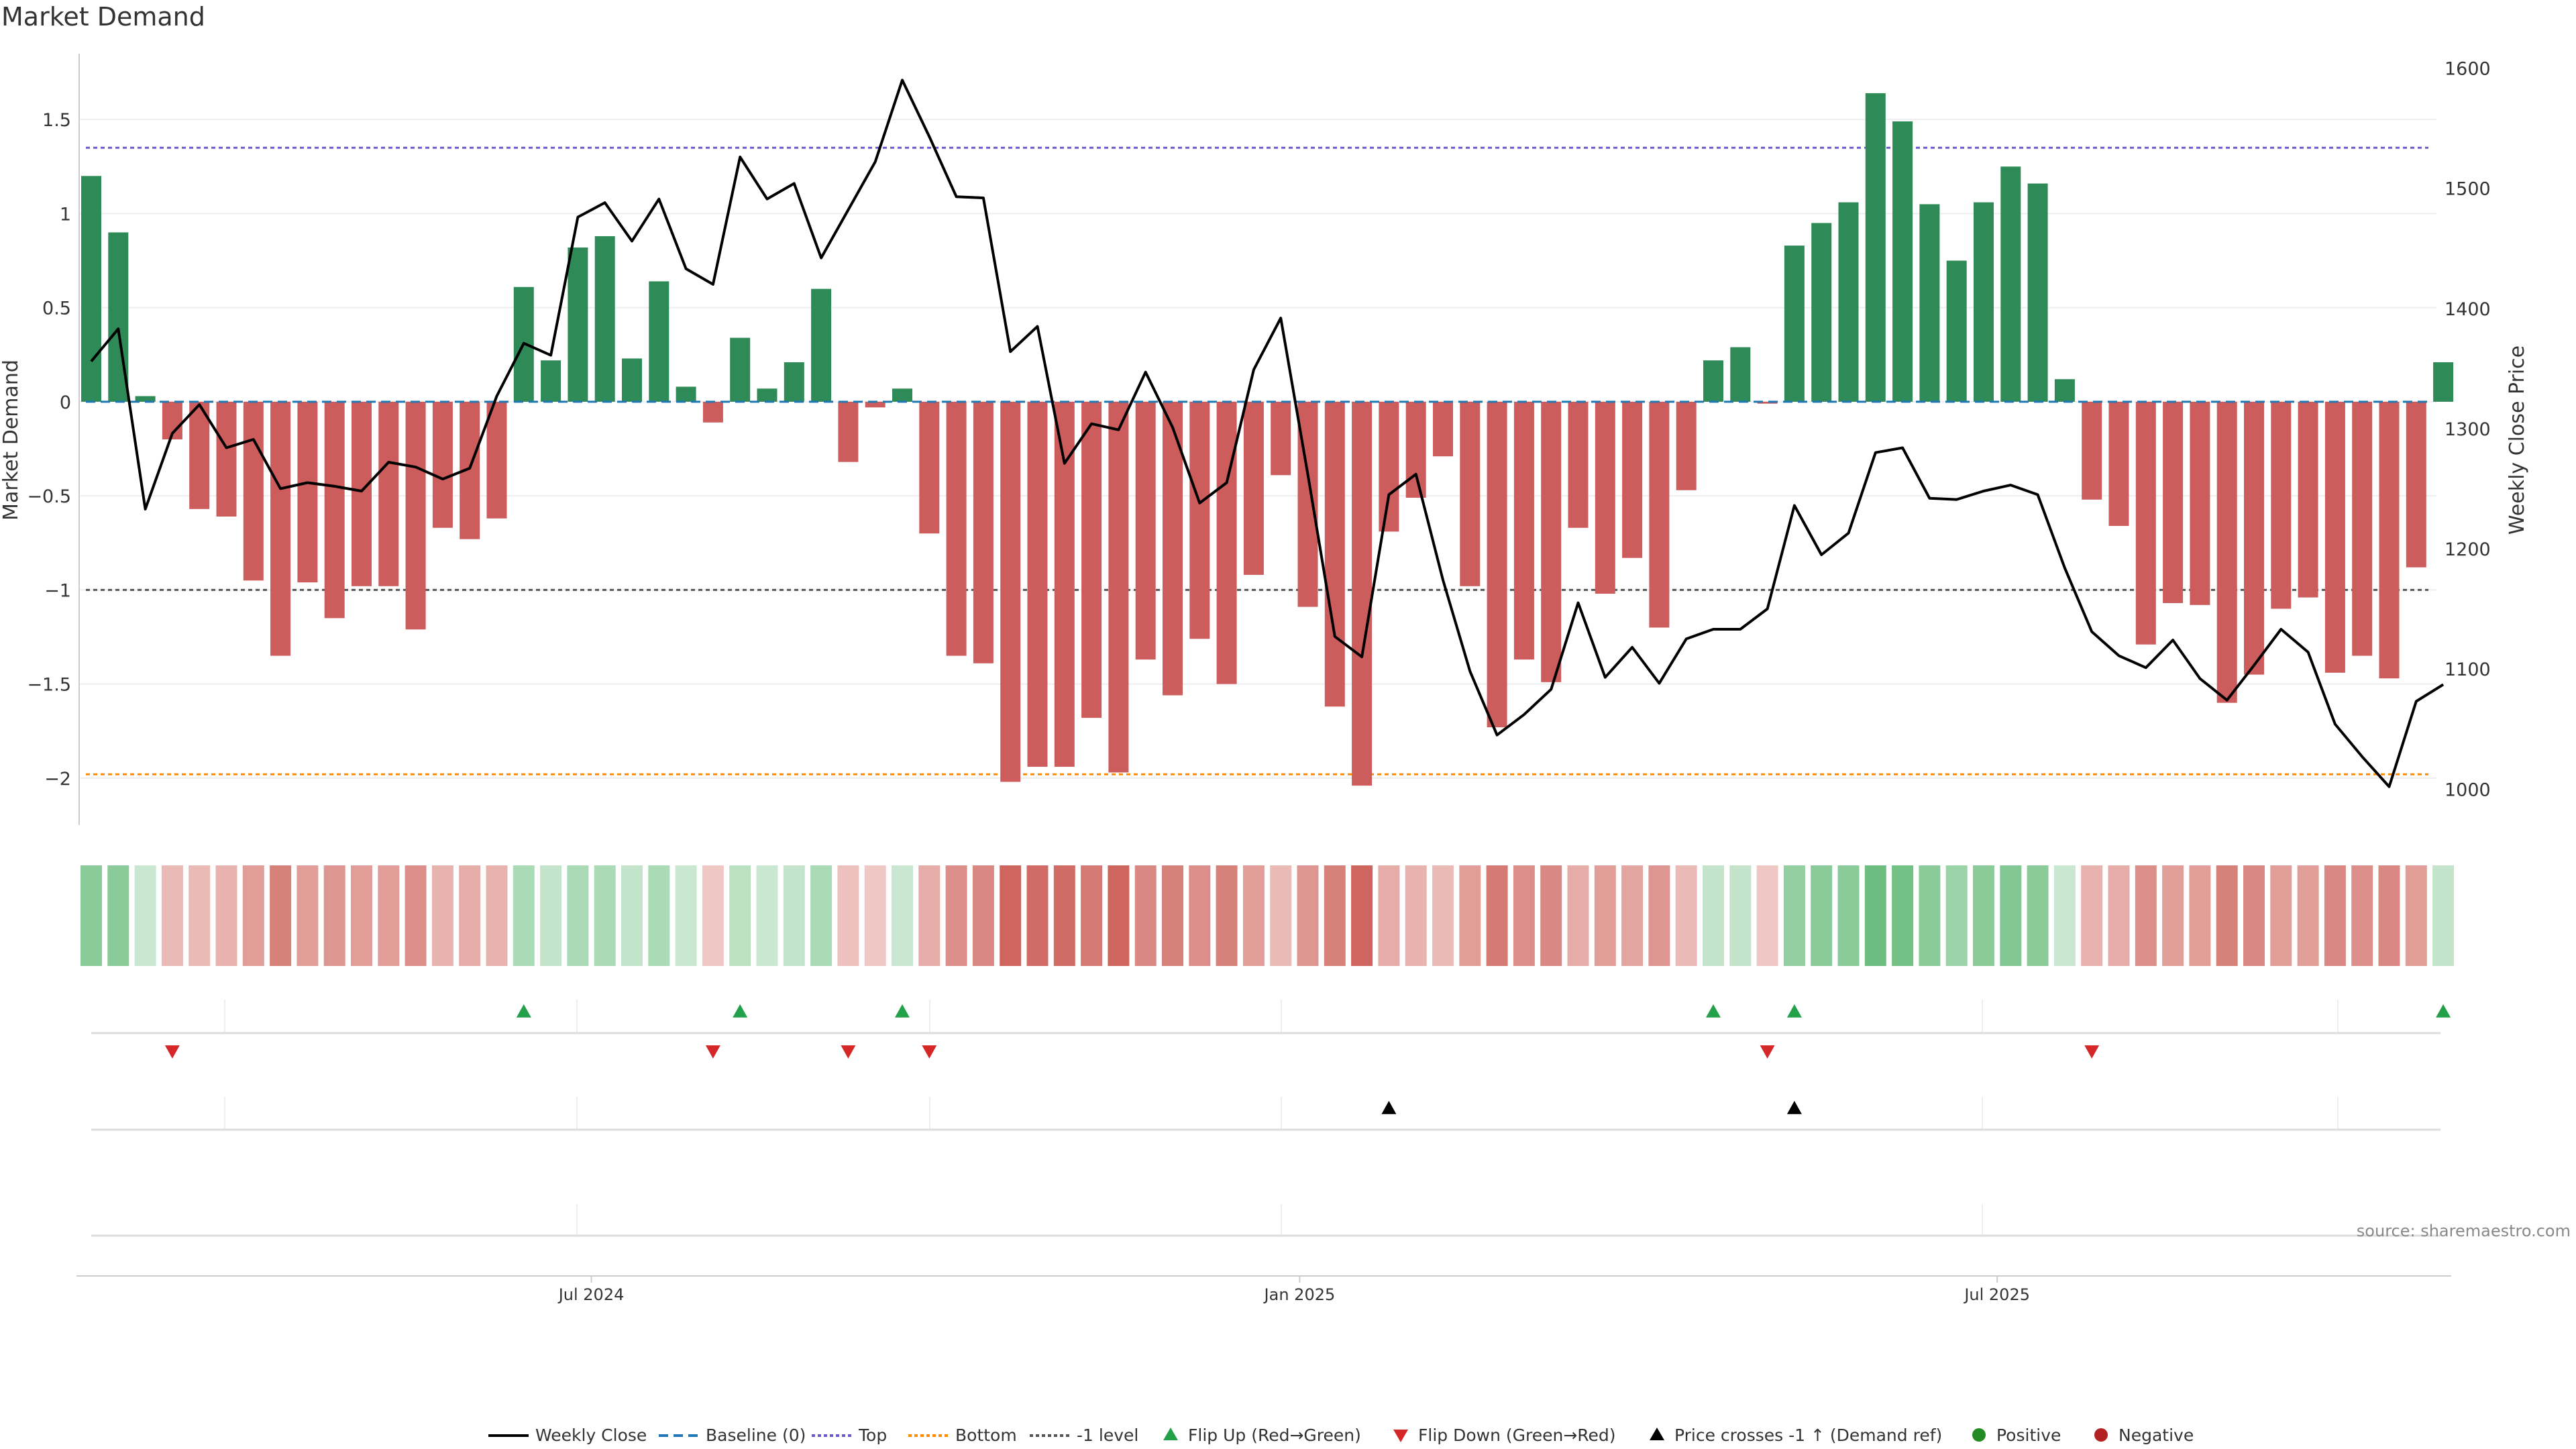  Describe the element at coordinates (1263, 1289) in the screenshot. I see `x-axis: Jul 2024 Jan 2025 Jul 2025` at that location.